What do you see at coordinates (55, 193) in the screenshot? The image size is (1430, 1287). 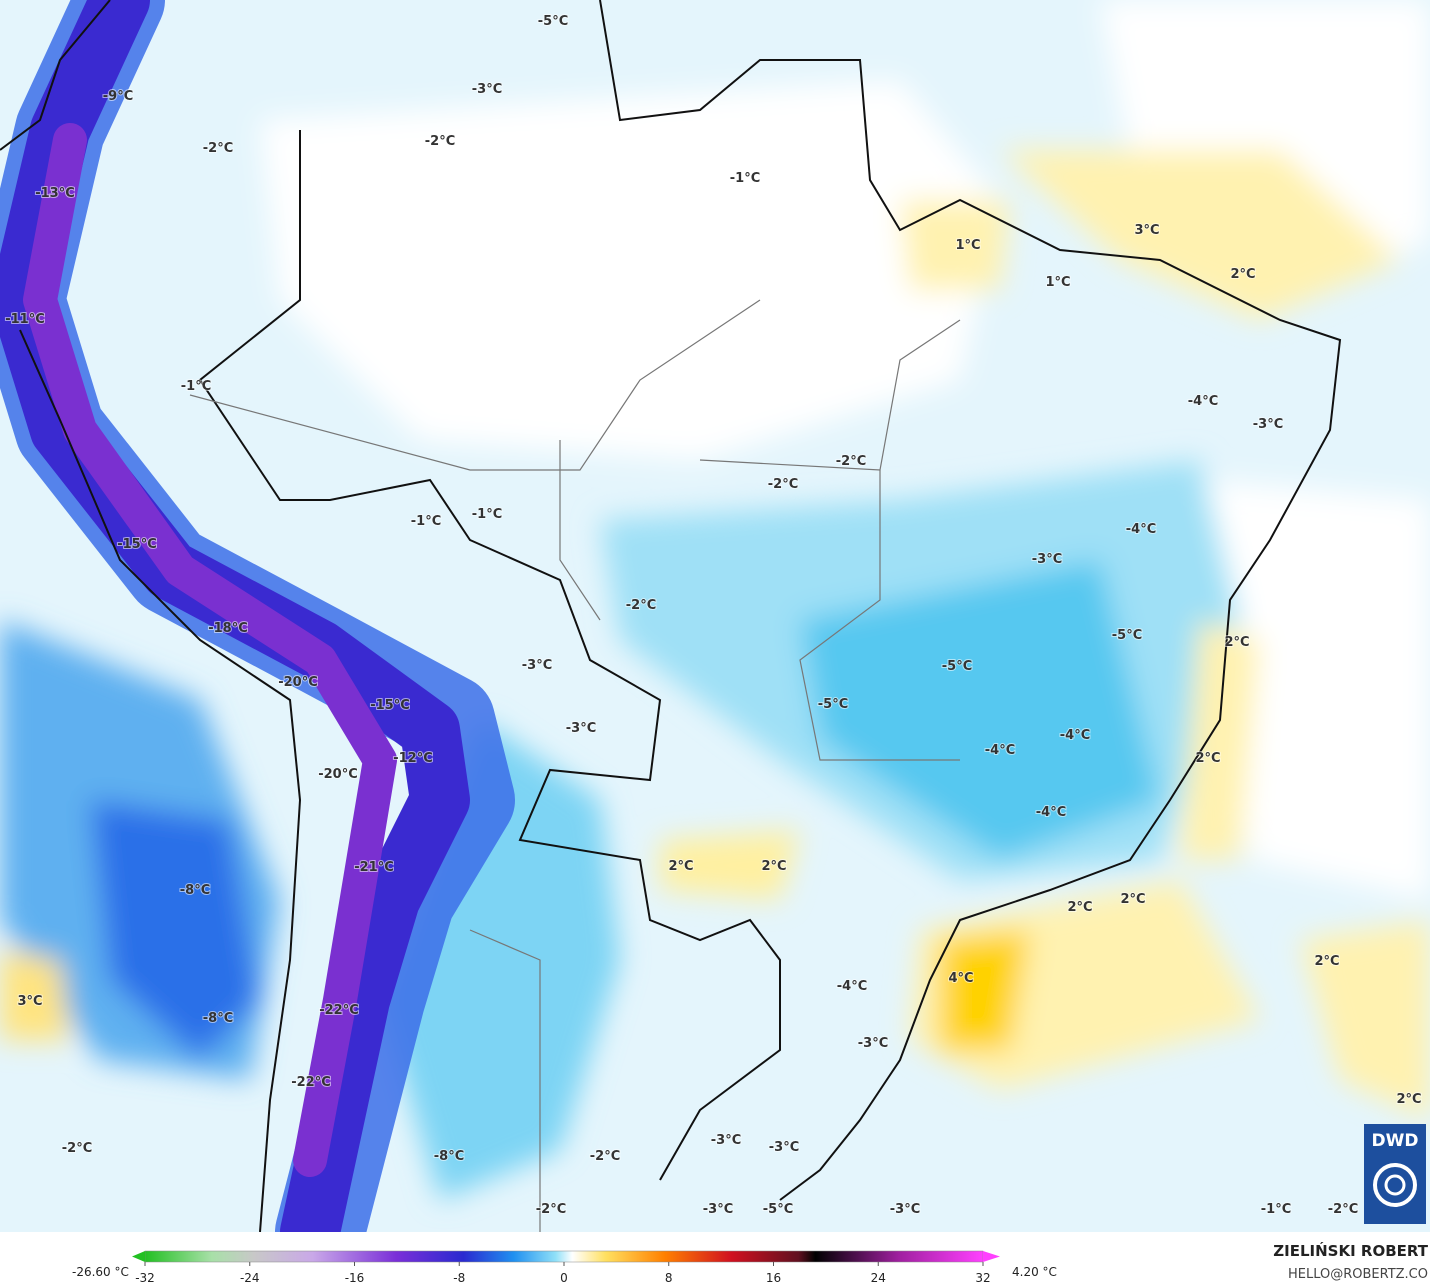 I see `temperature-label: -13°C` at bounding box center [55, 193].